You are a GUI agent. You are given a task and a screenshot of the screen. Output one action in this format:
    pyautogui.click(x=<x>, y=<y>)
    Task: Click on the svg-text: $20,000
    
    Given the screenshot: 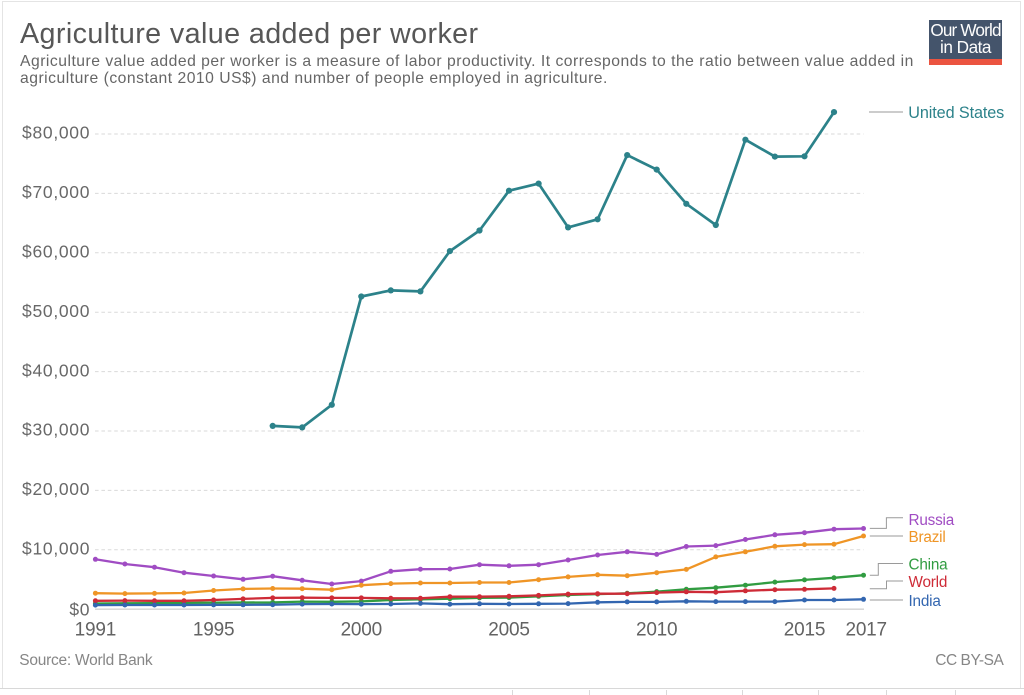 What is the action you would take?
    pyautogui.click(x=56, y=489)
    